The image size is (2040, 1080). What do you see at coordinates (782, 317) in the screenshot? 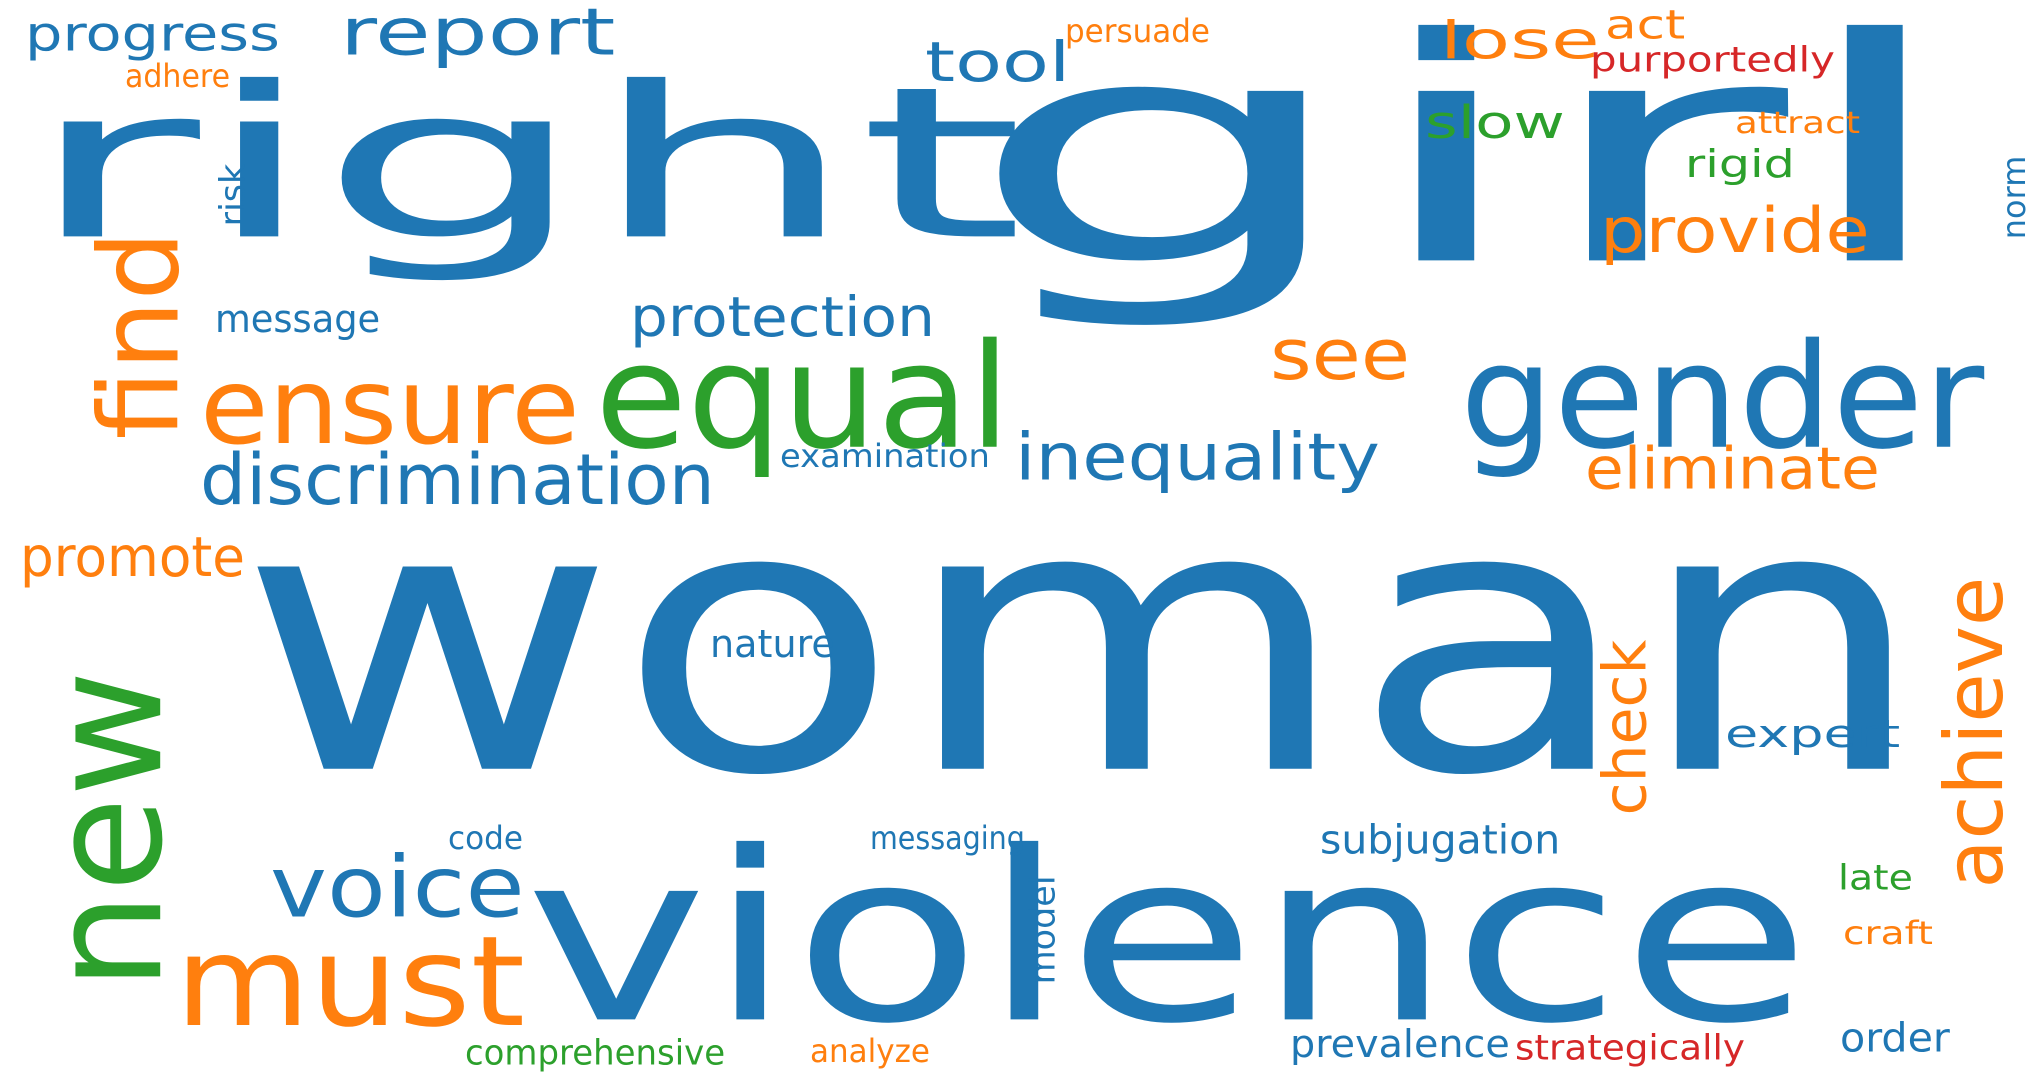
I see `word-protection: protection` at bounding box center [782, 317].